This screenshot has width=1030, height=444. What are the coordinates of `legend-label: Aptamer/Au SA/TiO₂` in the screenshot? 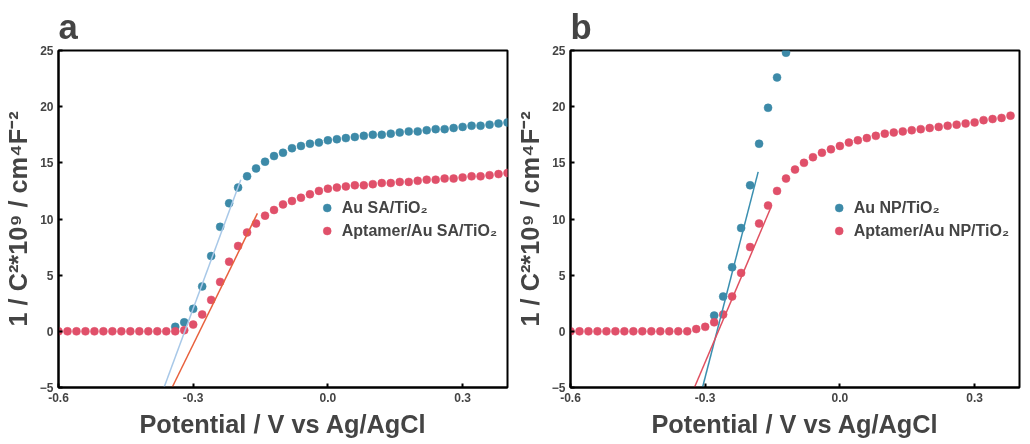 It's located at (419, 230).